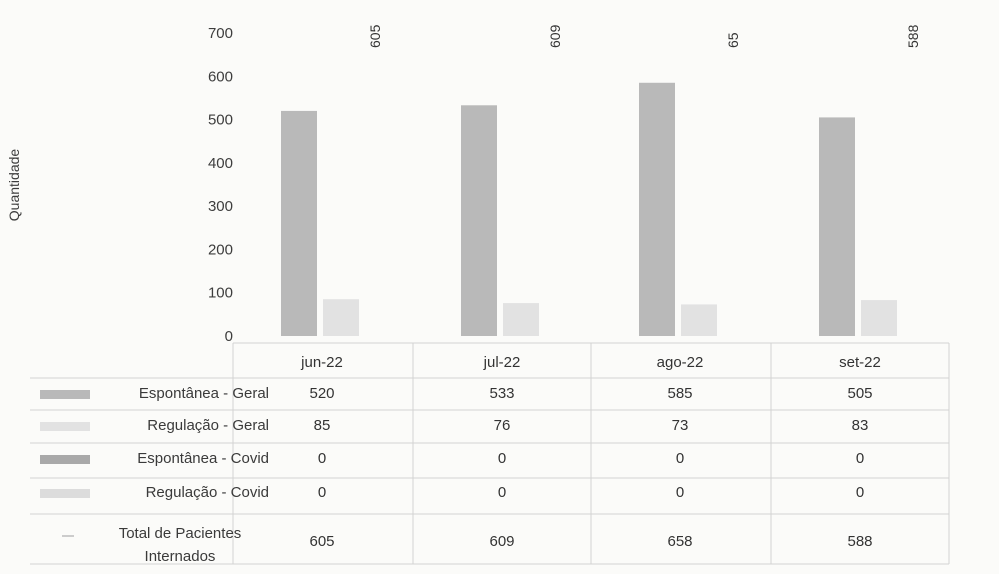 This screenshot has width=999, height=574. Describe the element at coordinates (680, 362) in the screenshot. I see `x-tick-label: ago-22` at that location.